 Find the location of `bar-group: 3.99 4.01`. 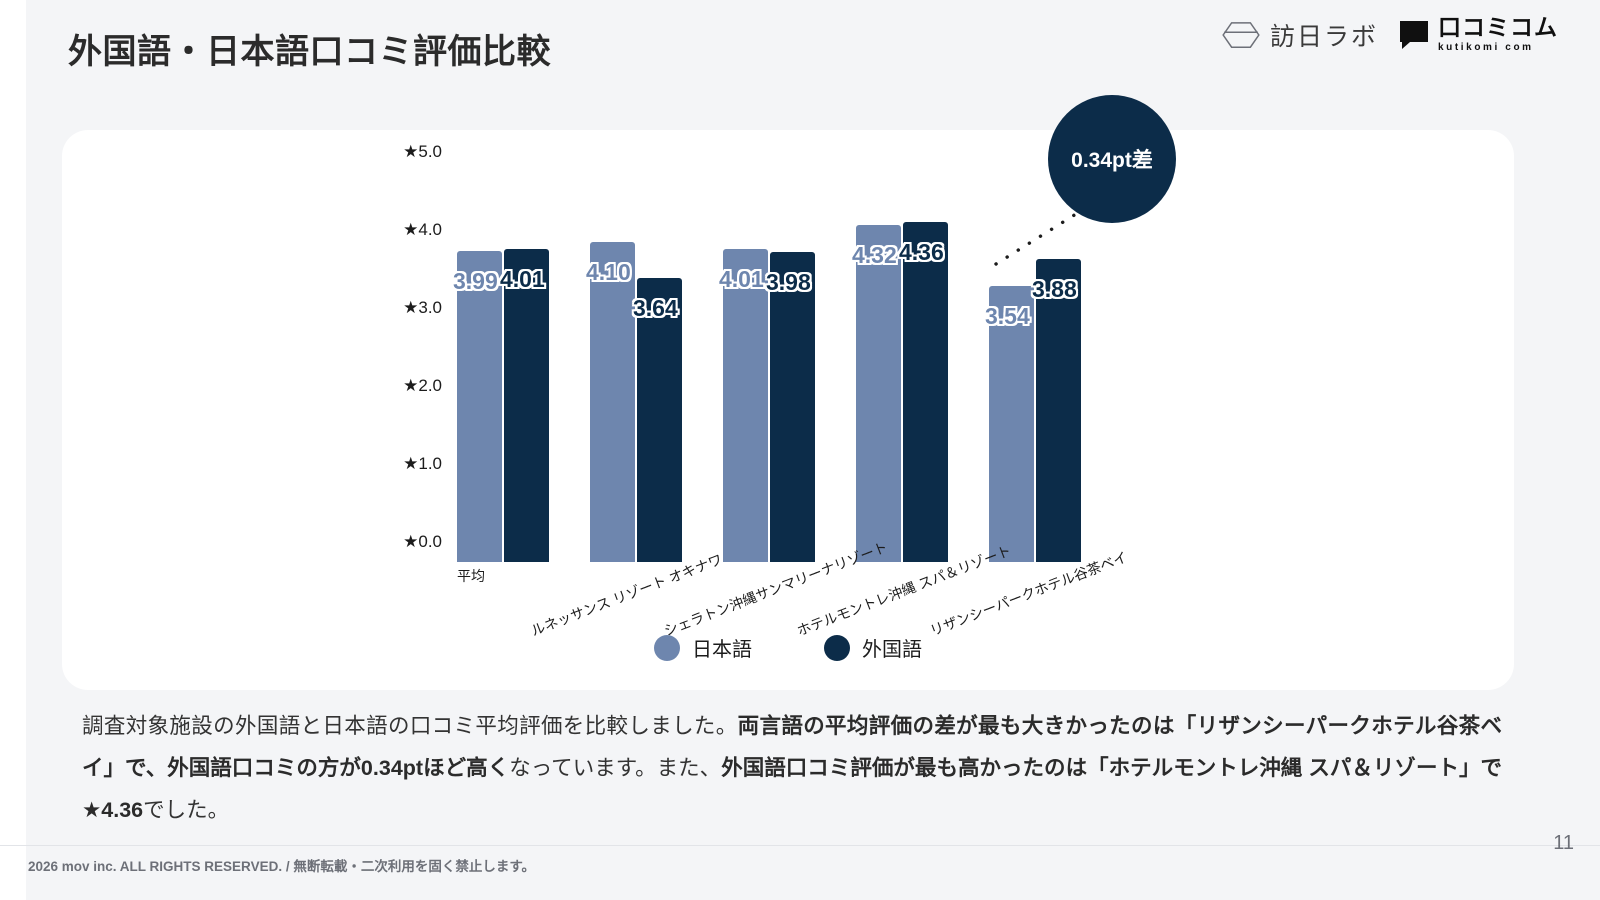

bar-group: 3.99 4.01 is located at coordinates (502, 367).